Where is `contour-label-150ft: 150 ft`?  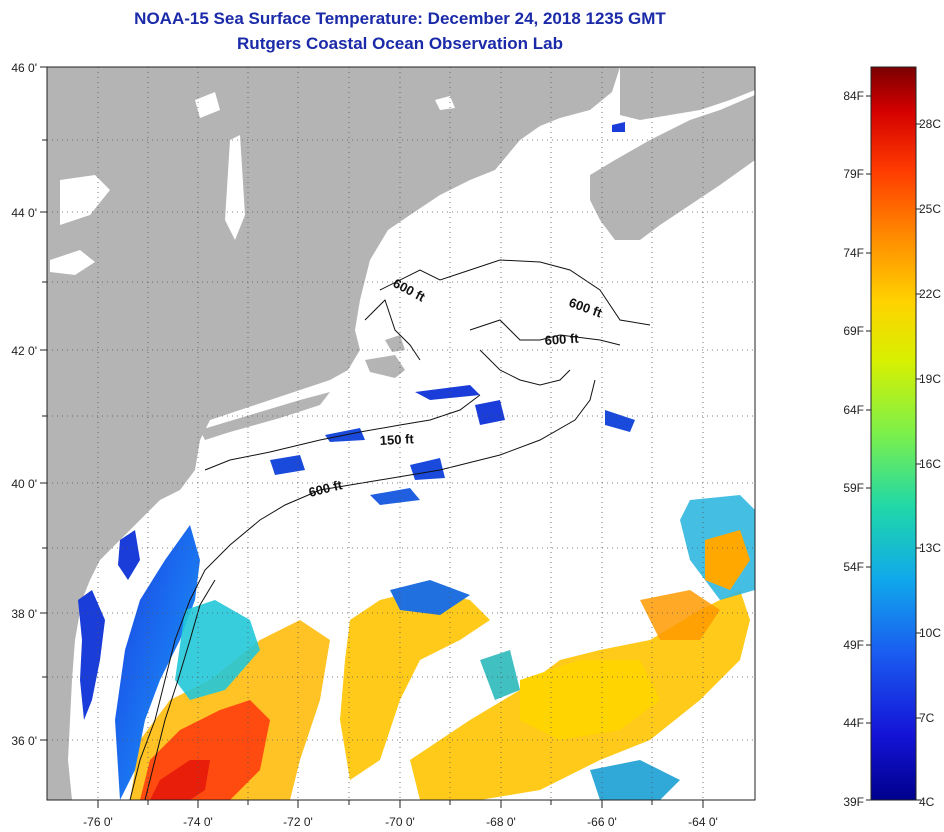 contour-label-150ft: 150 ft is located at coordinates (396, 439).